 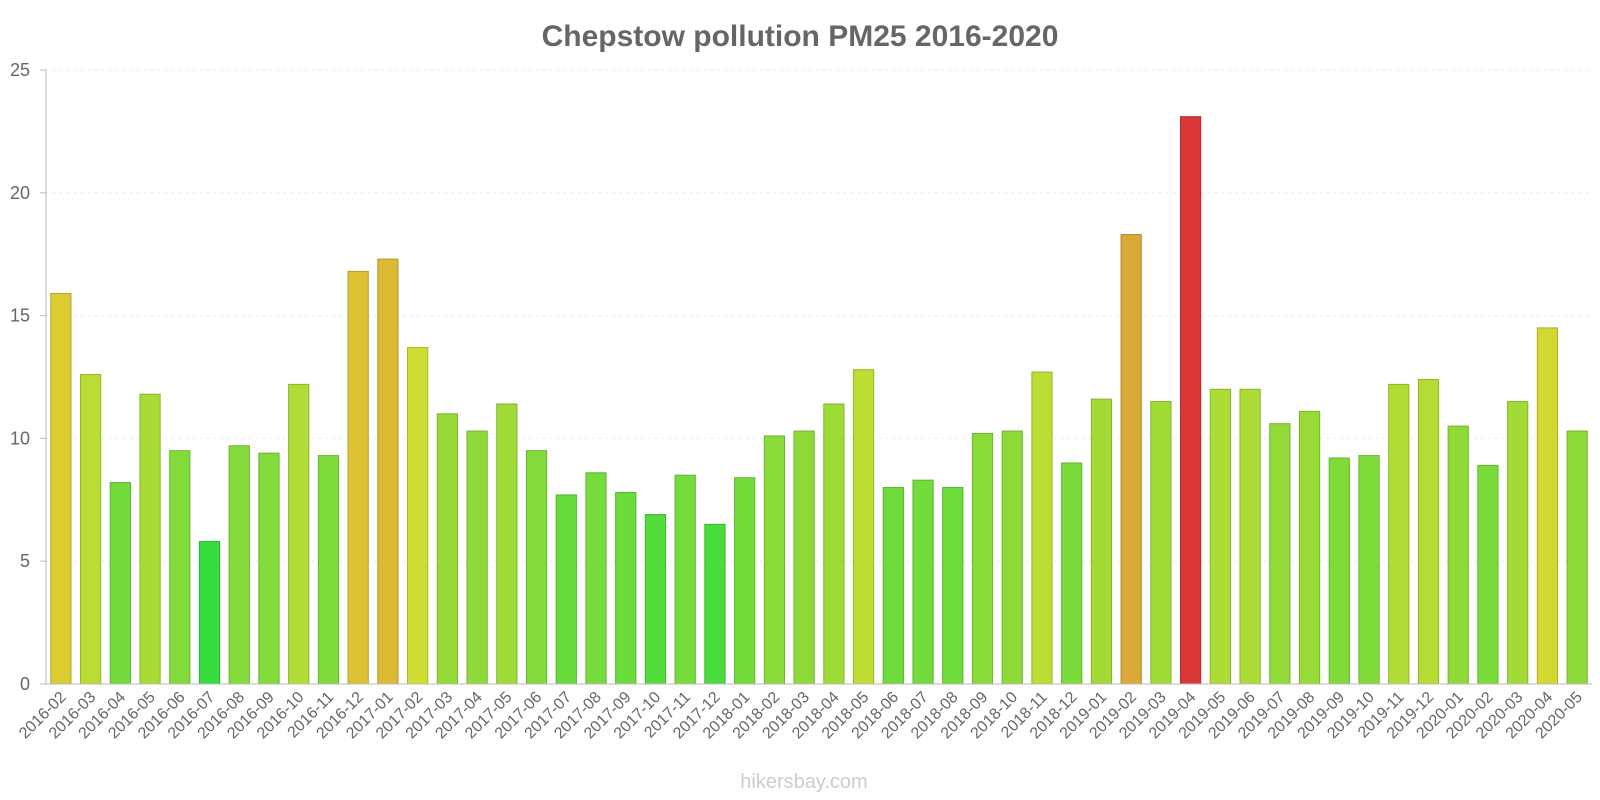 What do you see at coordinates (25, 684) in the screenshot?
I see `y-tick-label: 0` at bounding box center [25, 684].